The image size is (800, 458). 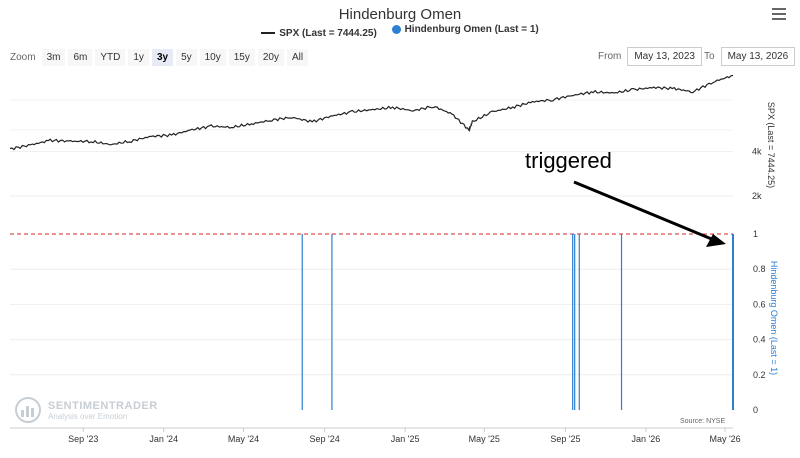 I want to click on x-tick-label: Jan '25, so click(x=405, y=439).